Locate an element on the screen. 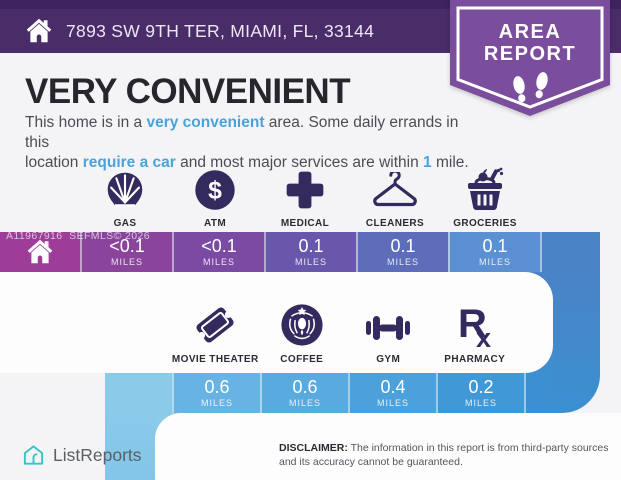  distance-value: 0.4 is located at coordinates (393, 387).